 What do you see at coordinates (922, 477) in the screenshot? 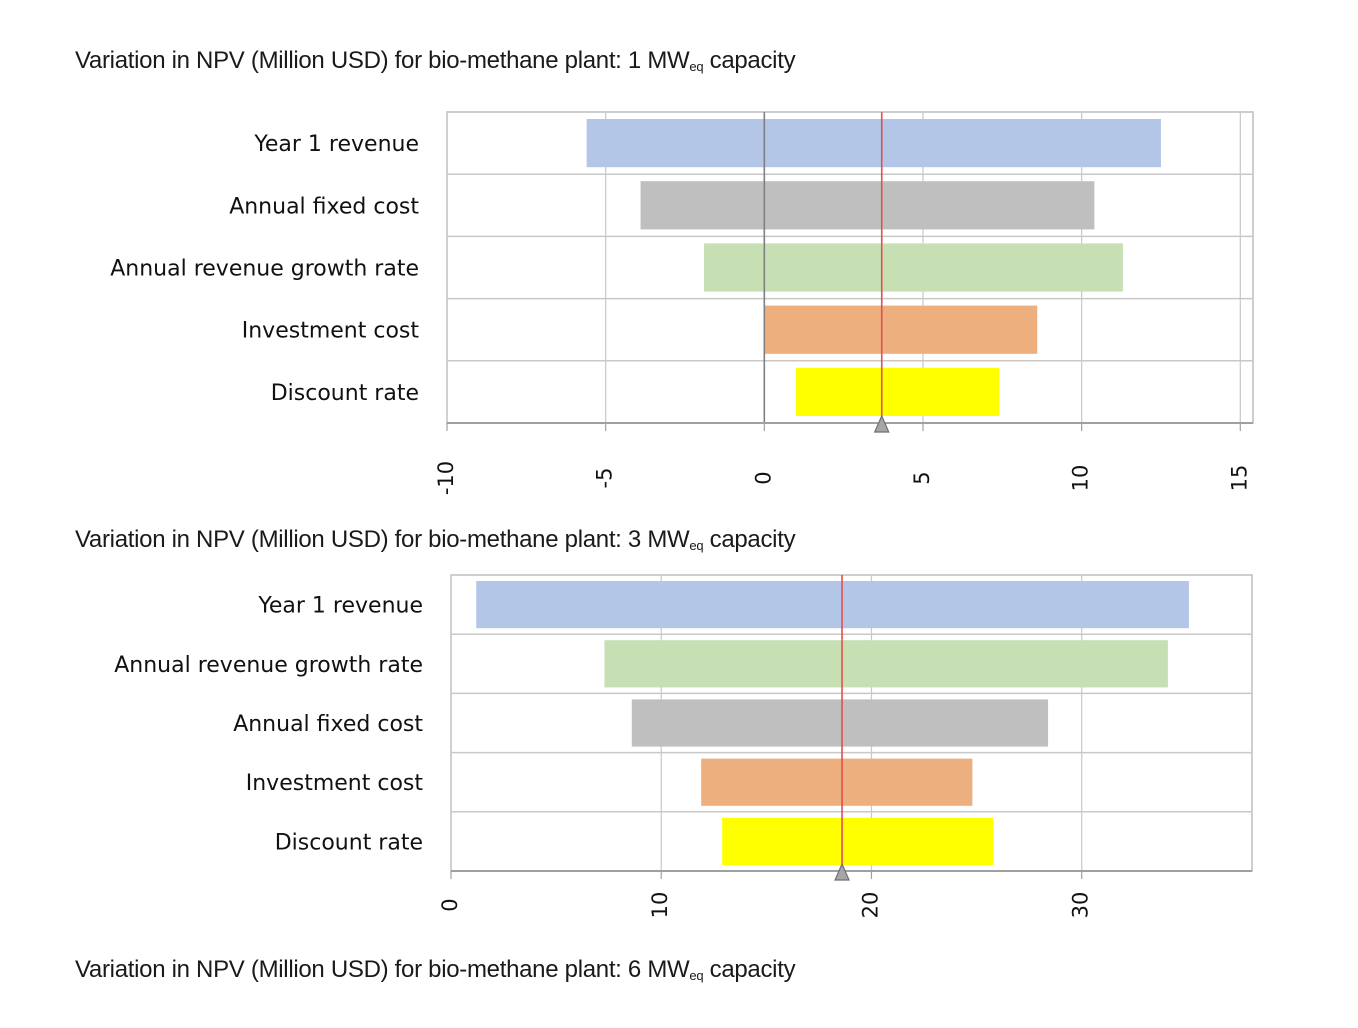
I see `x-tick-label: 5` at bounding box center [922, 477].